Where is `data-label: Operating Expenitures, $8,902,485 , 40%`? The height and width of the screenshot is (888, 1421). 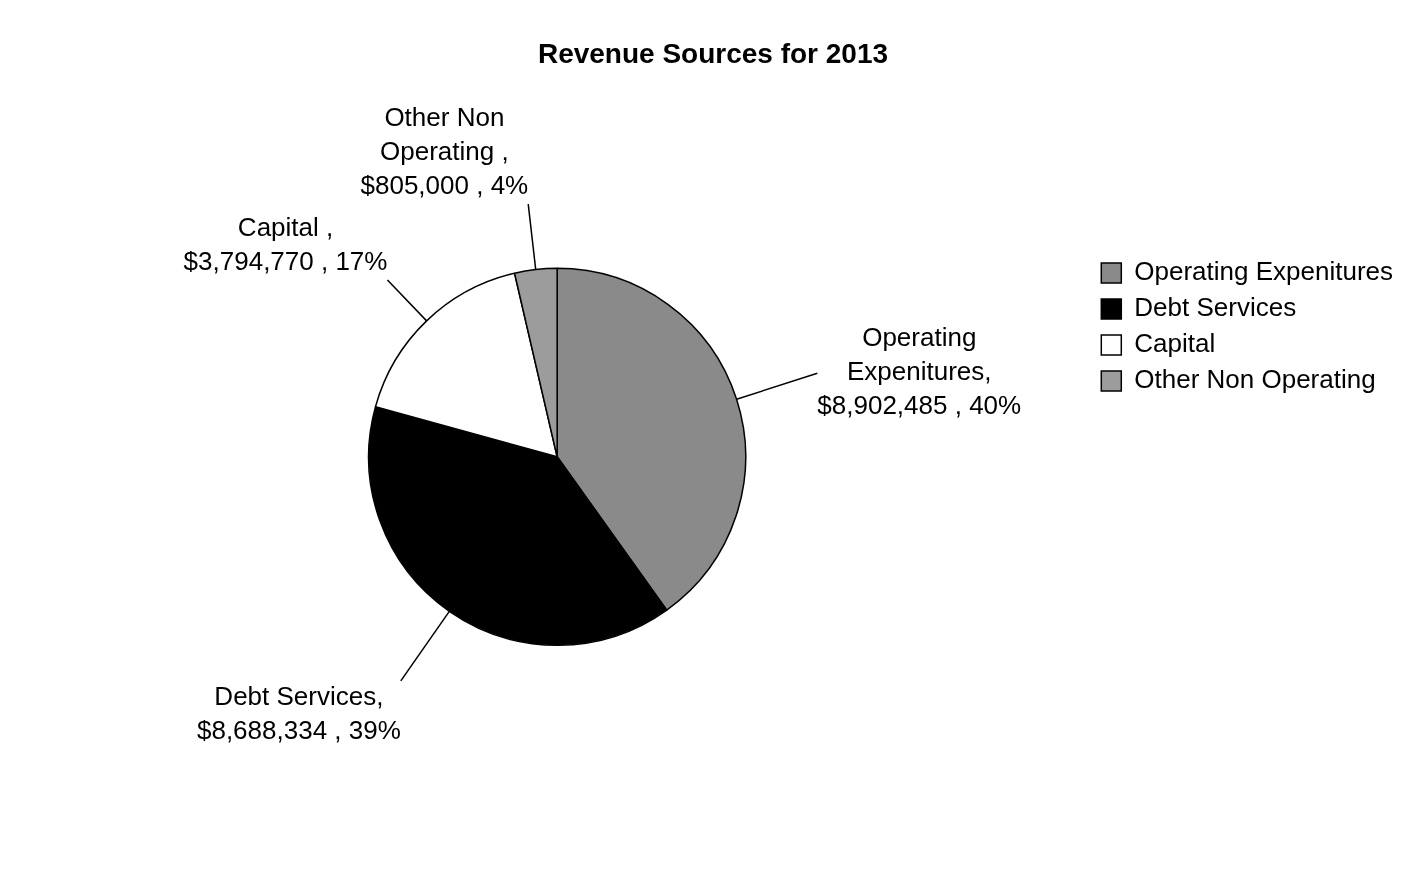 data-label: Operating Expenitures, $8,902,485 , 40% is located at coordinates (919, 371).